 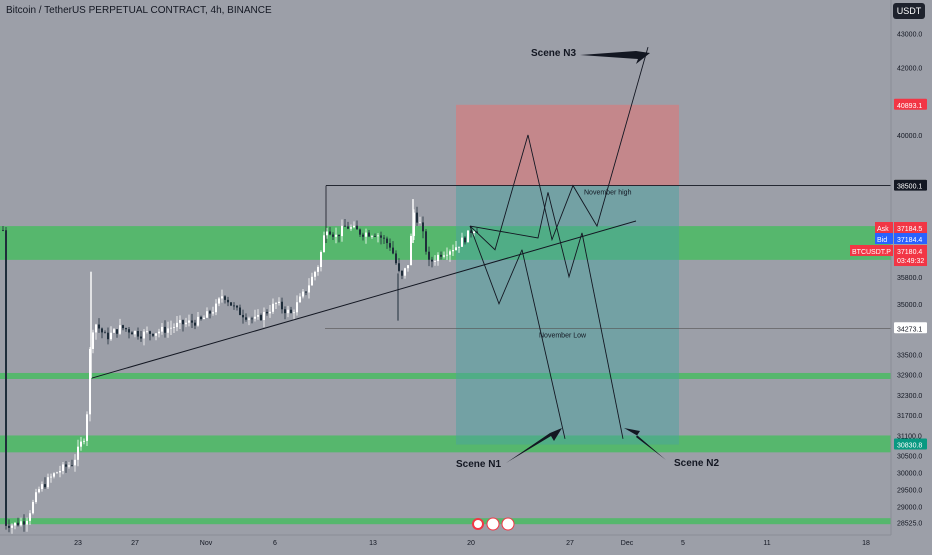 What do you see at coordinates (275, 543) in the screenshot?
I see `x-tick-label: 6` at bounding box center [275, 543].